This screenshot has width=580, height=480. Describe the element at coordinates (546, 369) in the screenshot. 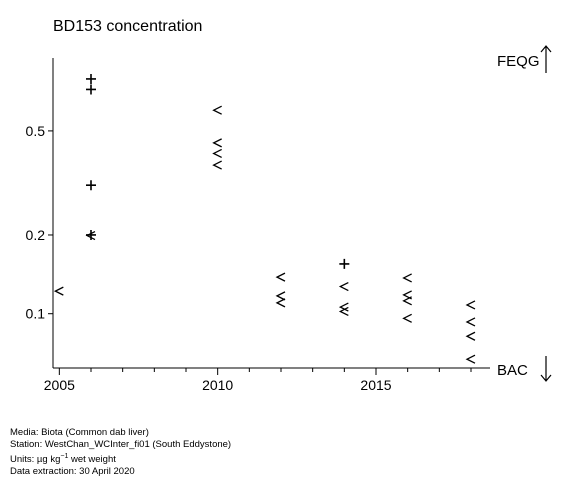

I see `arrow-down-icon` at that location.